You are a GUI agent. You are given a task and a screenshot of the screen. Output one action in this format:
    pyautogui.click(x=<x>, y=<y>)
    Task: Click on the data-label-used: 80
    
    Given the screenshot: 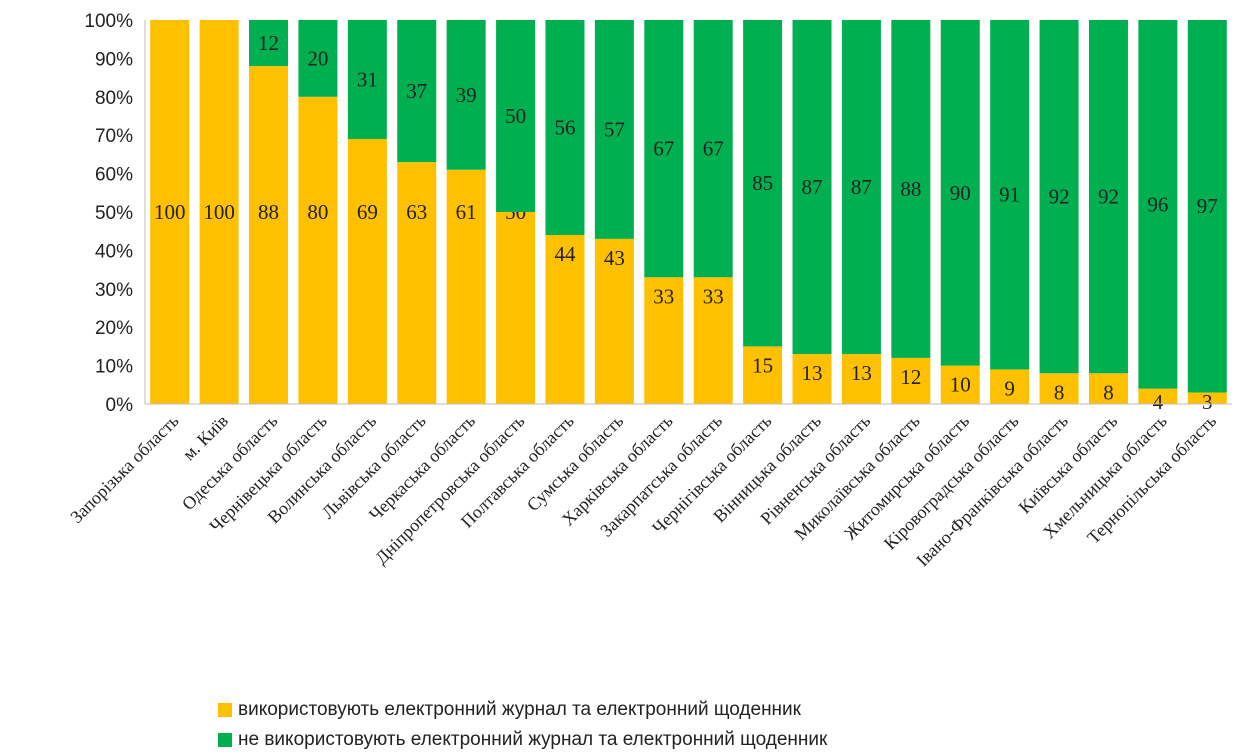 What is the action you would take?
    pyautogui.click(x=317, y=212)
    